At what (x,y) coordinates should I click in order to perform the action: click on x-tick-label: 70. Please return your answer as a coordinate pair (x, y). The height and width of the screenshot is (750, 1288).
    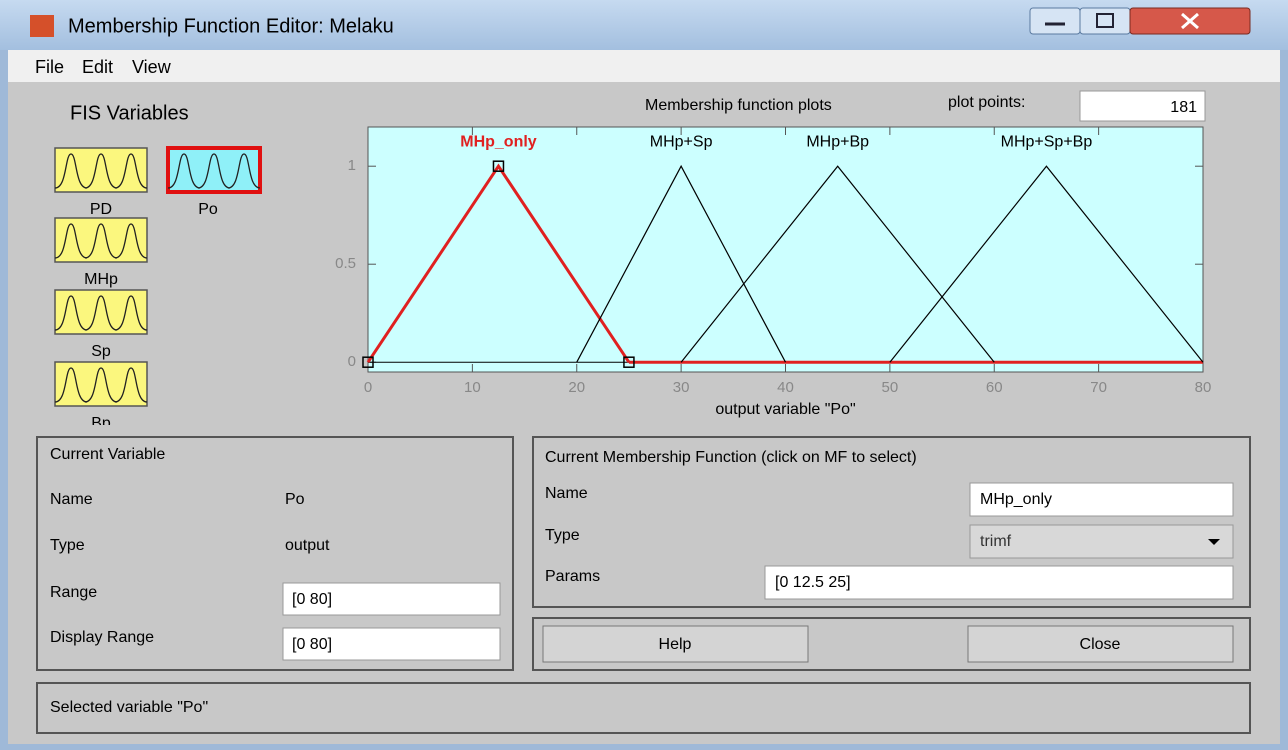
    Looking at the image, I should click on (1098, 387).